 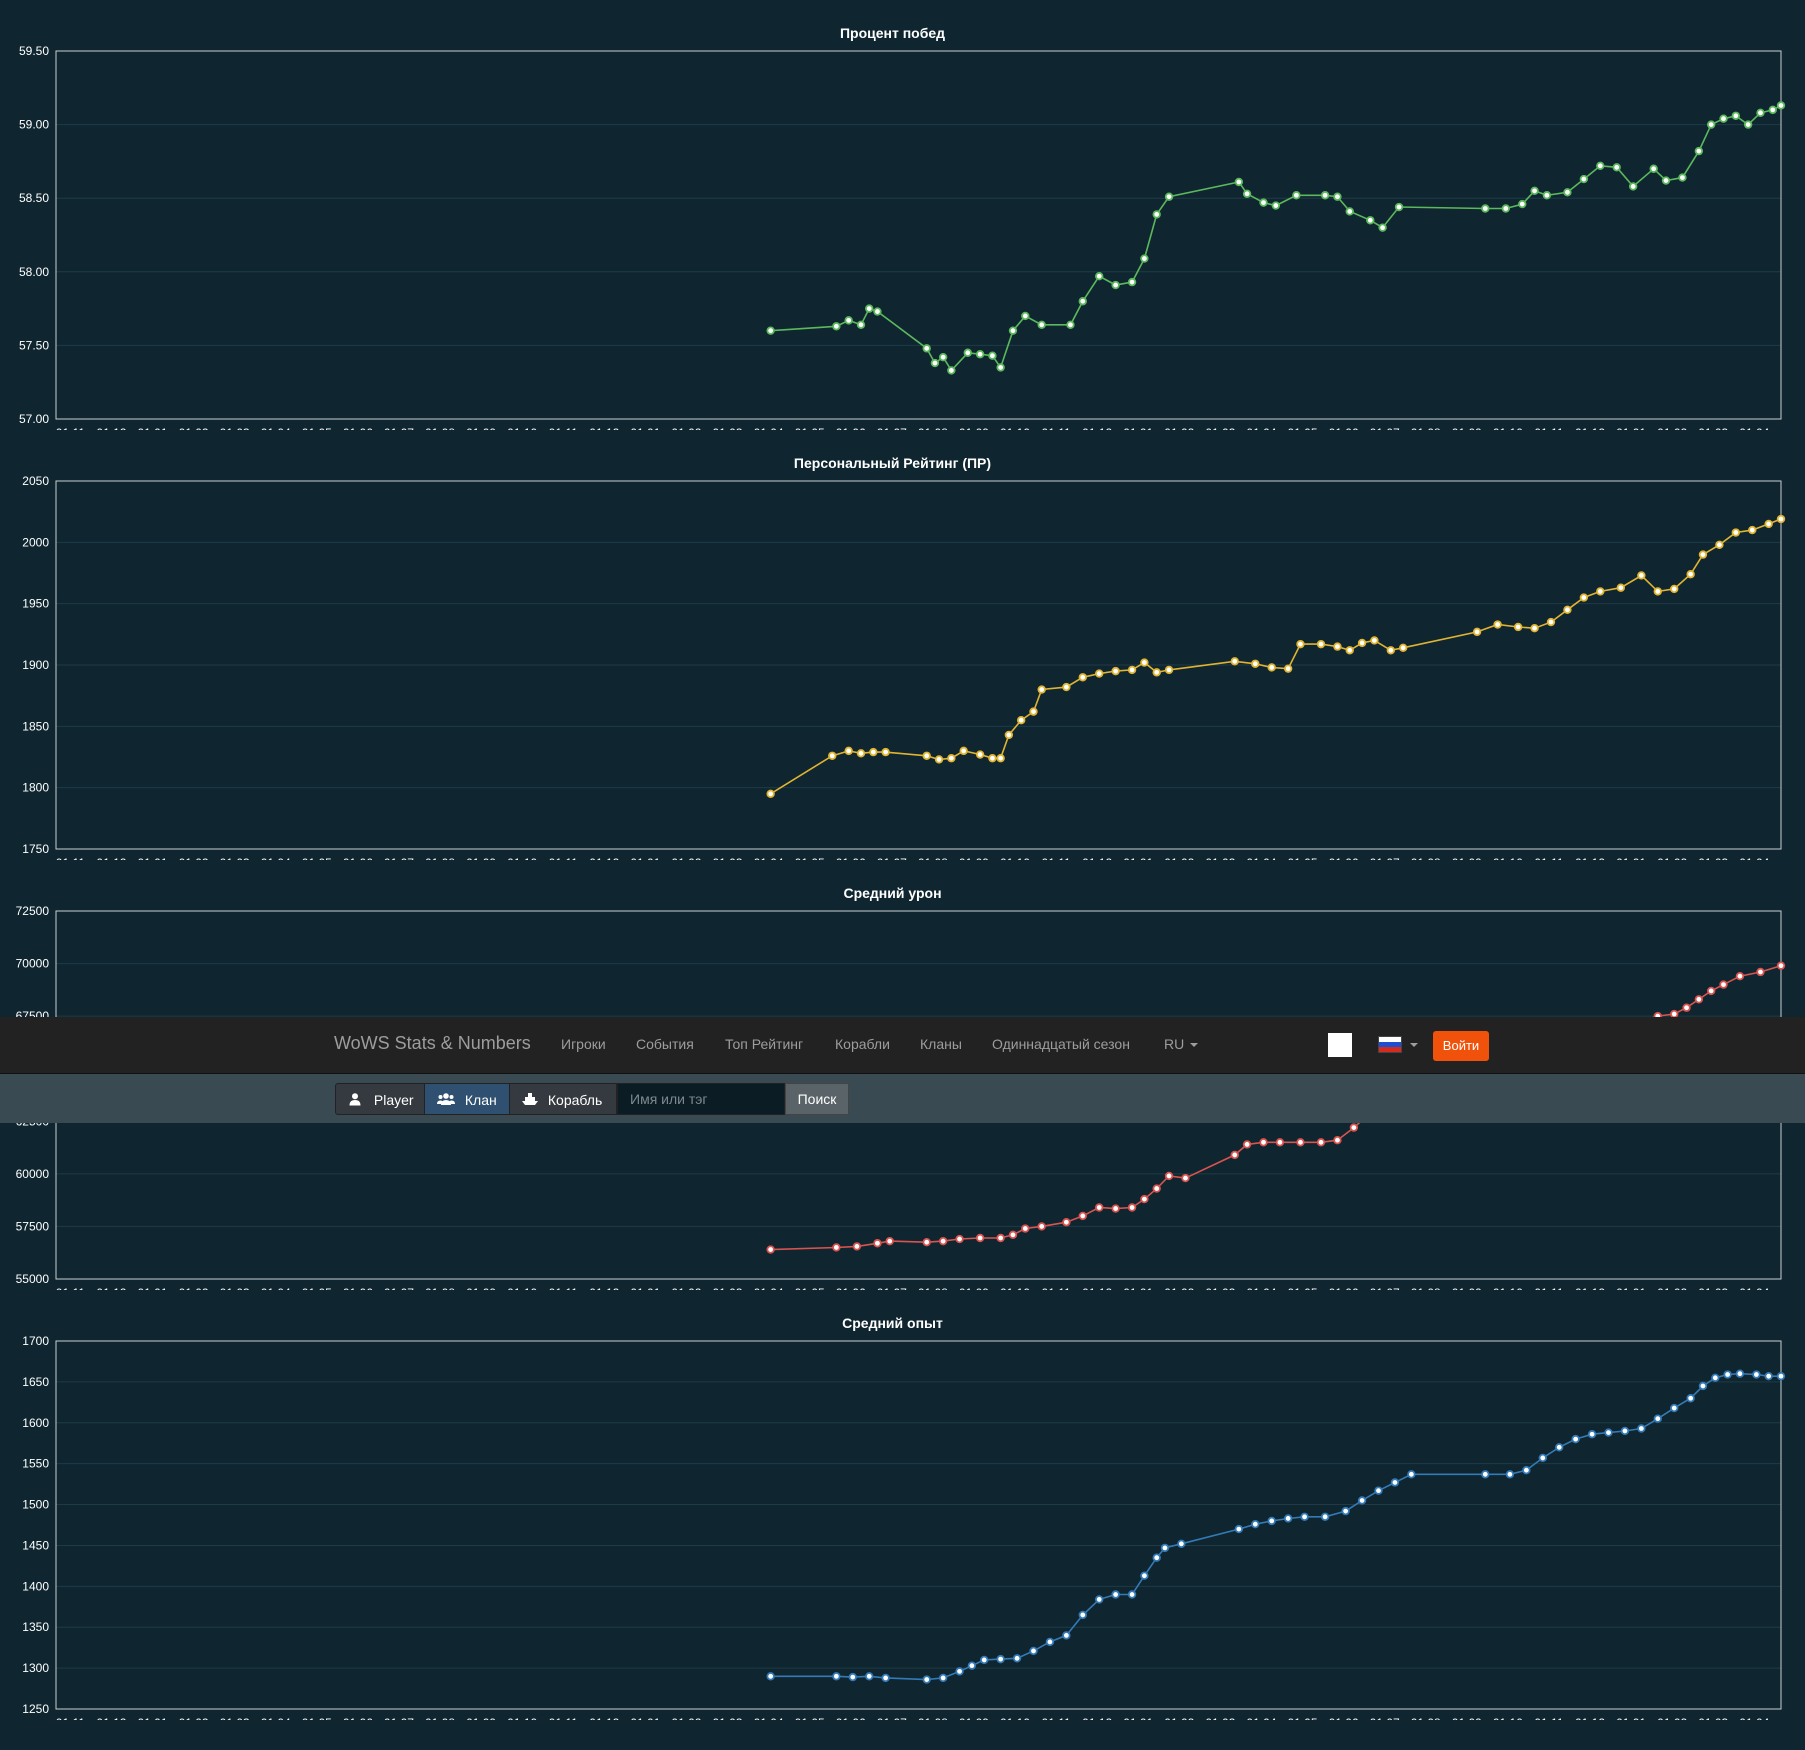 I want to click on x-tick-label: 01.02, so click(x=1179, y=858).